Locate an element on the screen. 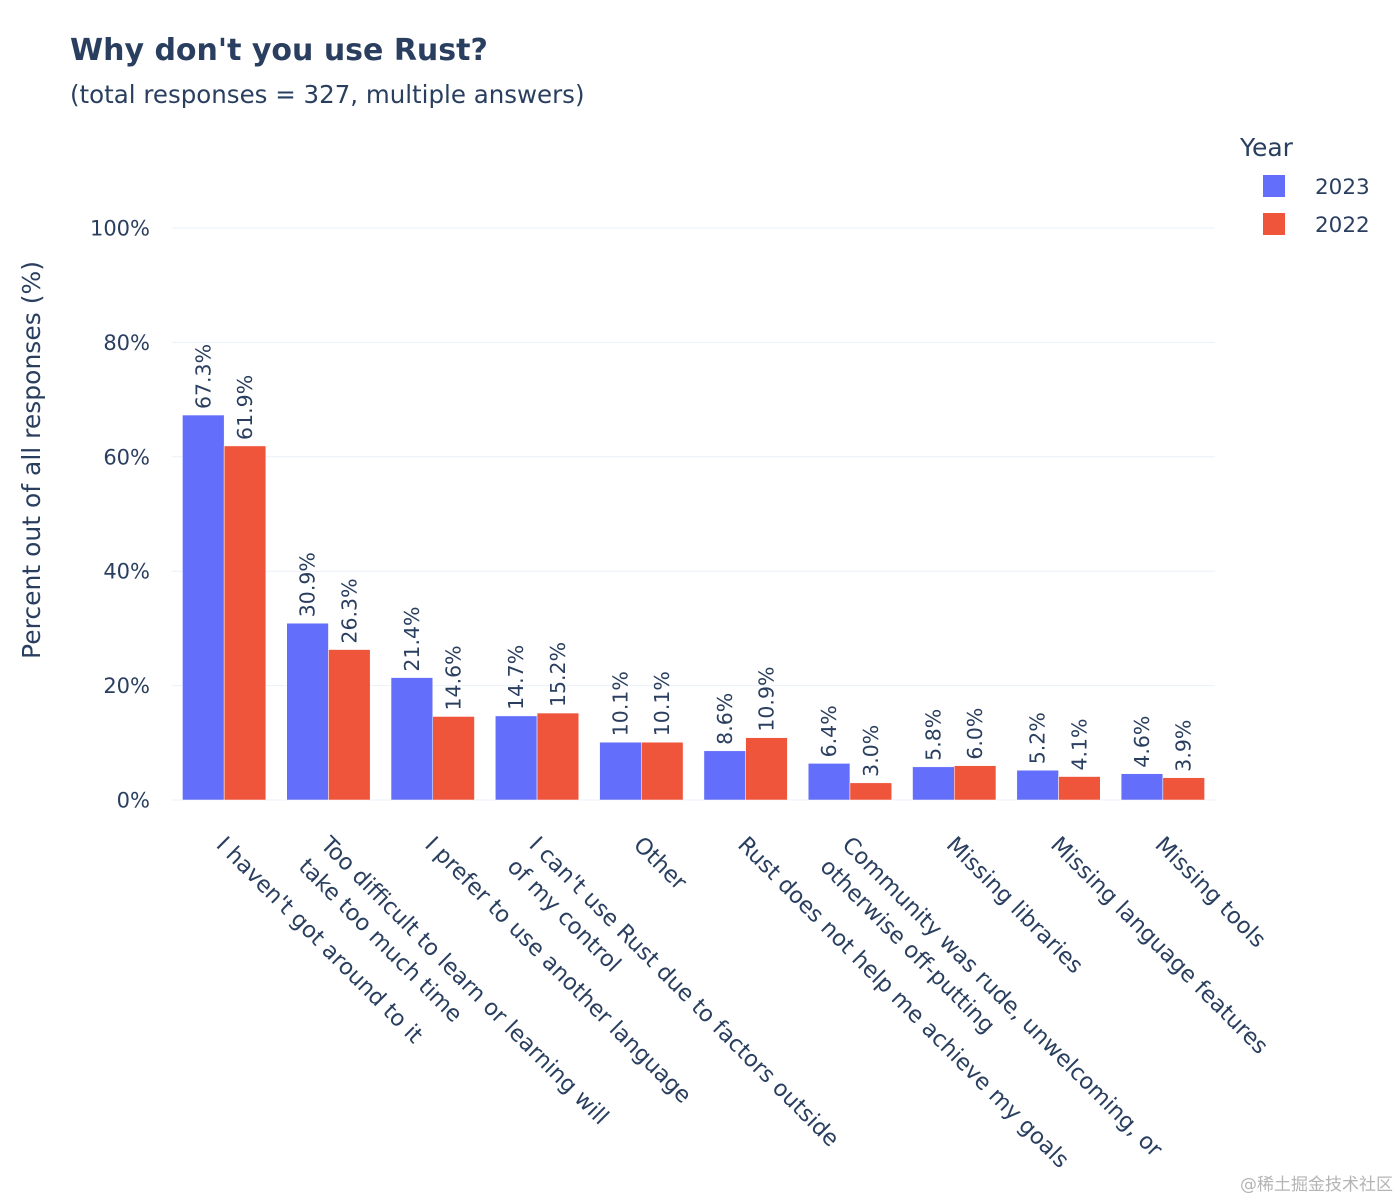  bar-value-label-2022: 3.0% is located at coordinates (871, 751).